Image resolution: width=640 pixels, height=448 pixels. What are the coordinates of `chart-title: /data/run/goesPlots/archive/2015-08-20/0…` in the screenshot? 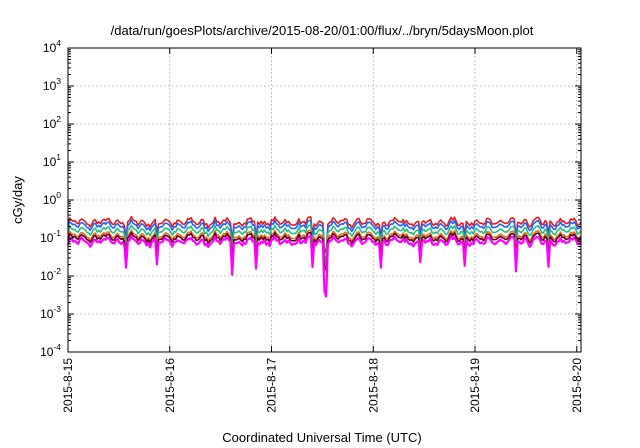 It's located at (322, 30).